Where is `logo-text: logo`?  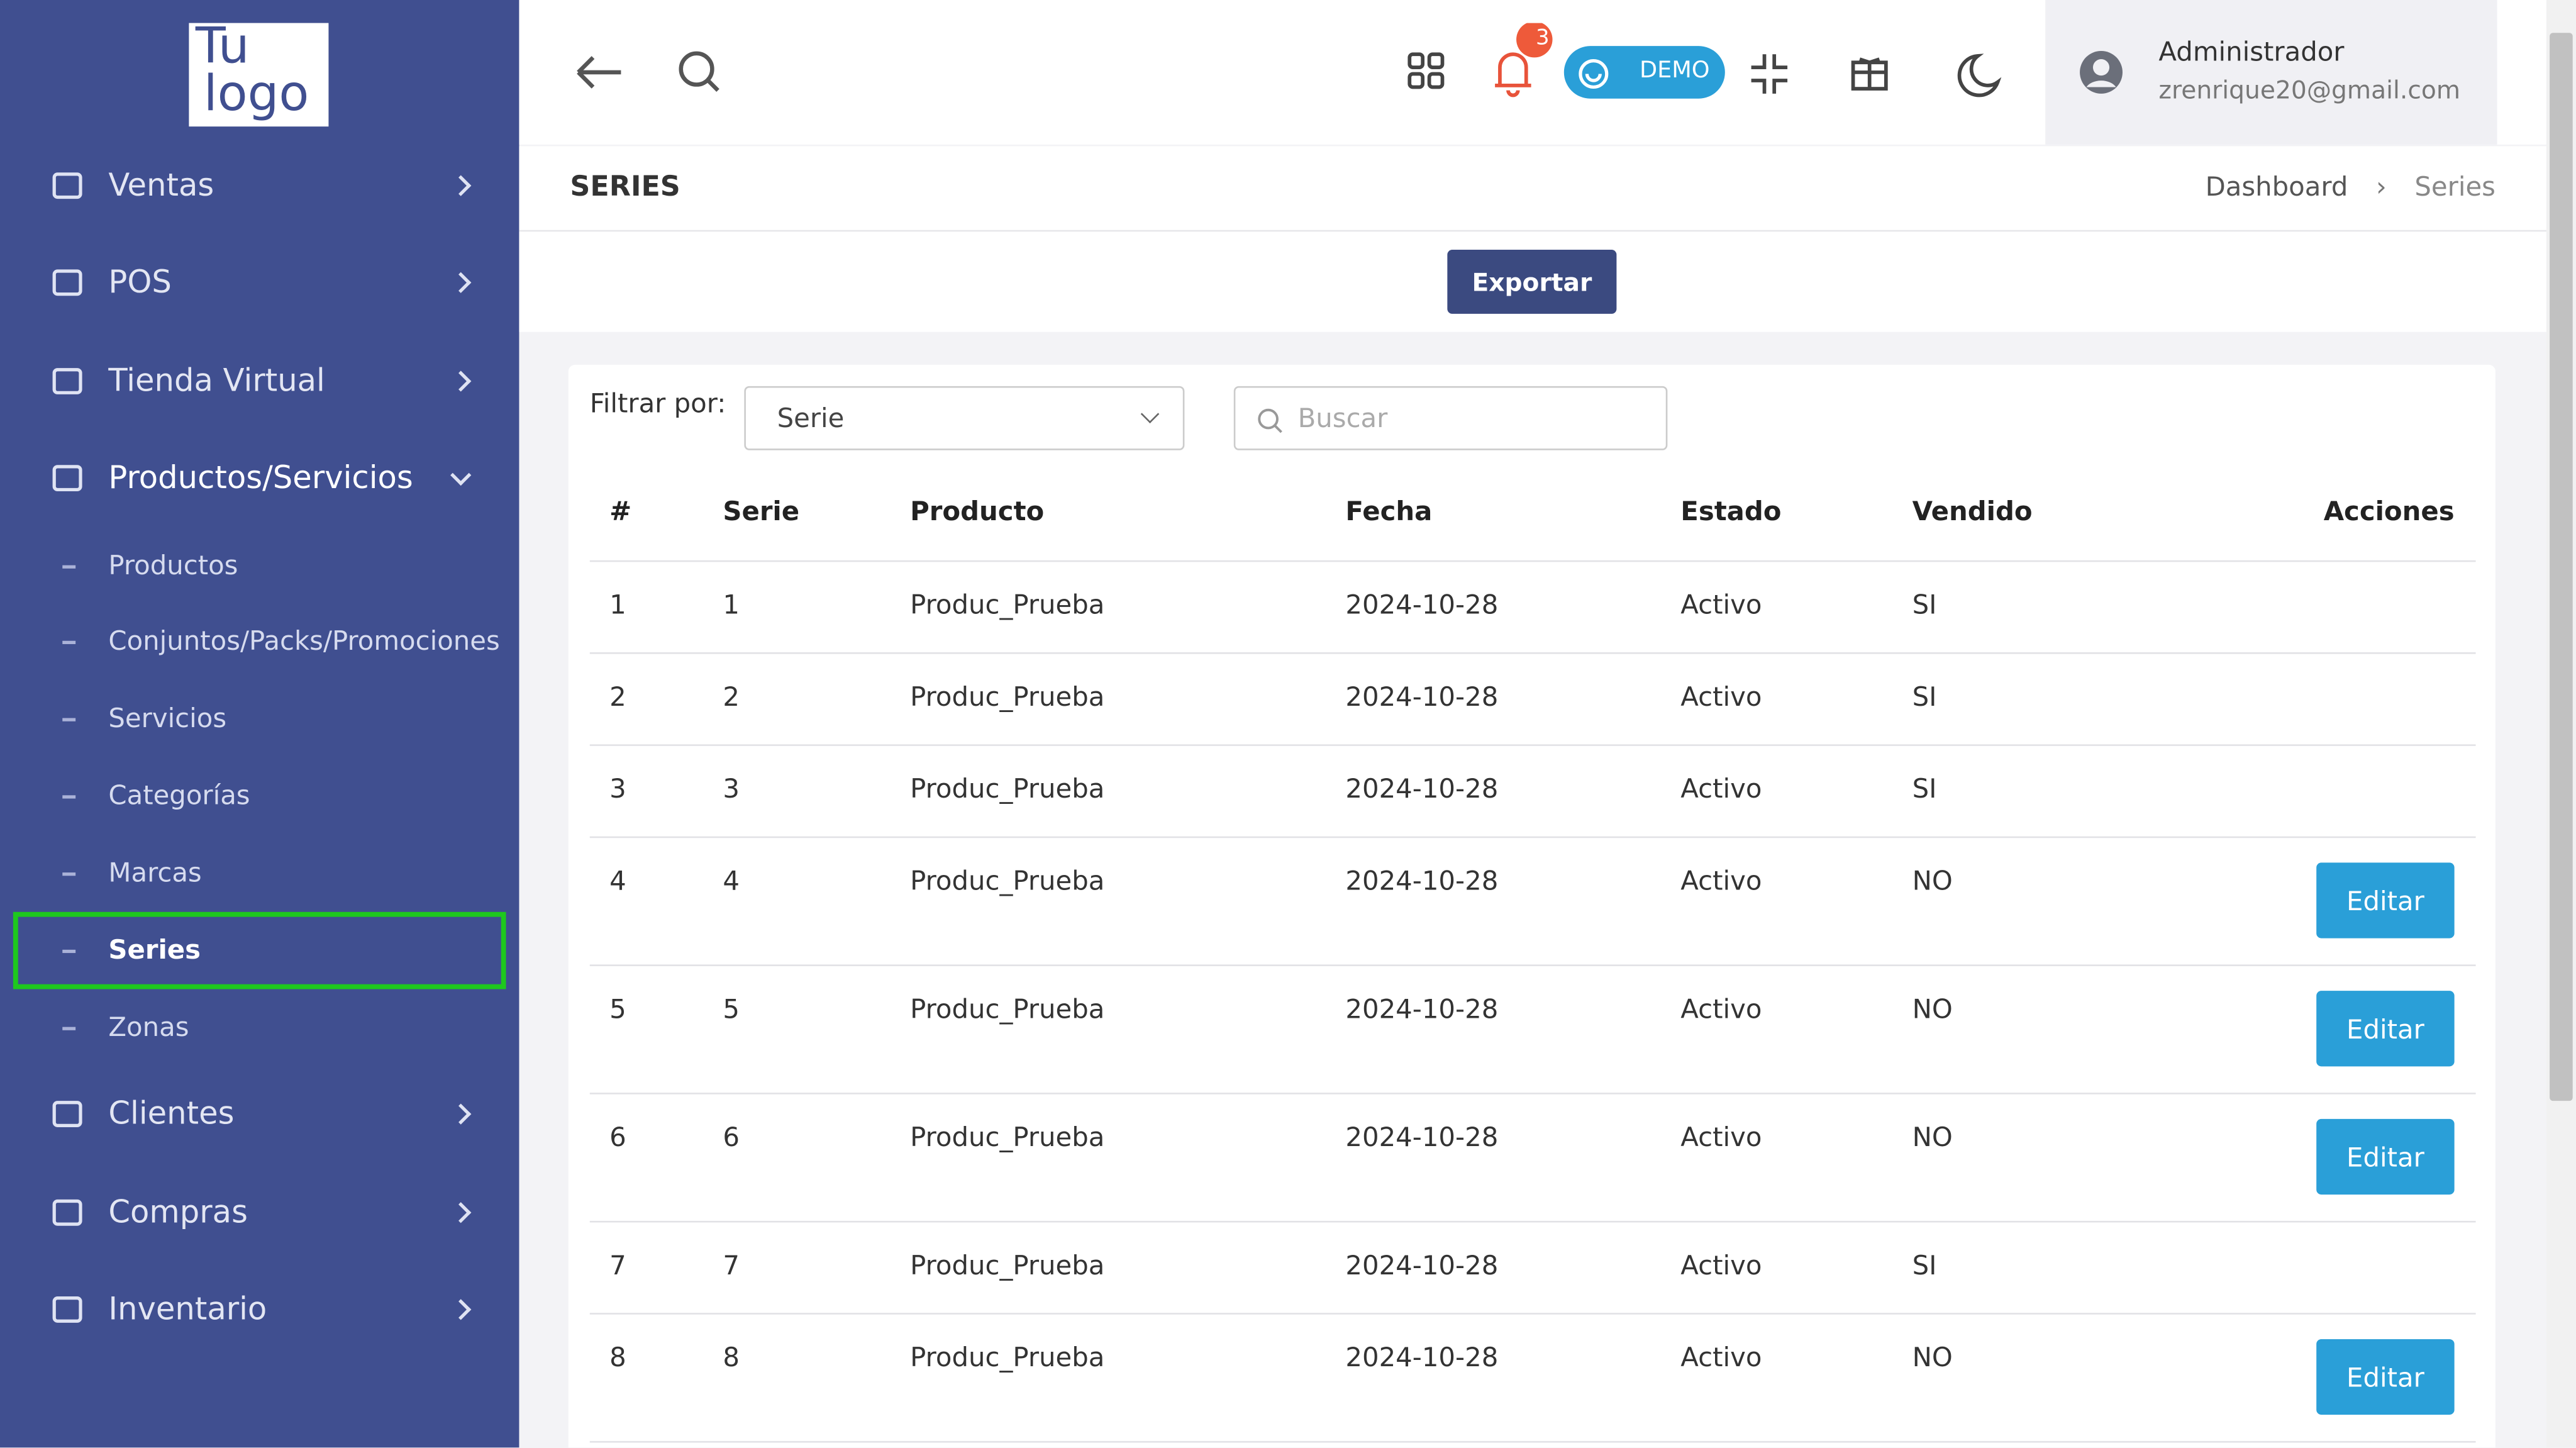
logo-text: logo is located at coordinates (256, 94).